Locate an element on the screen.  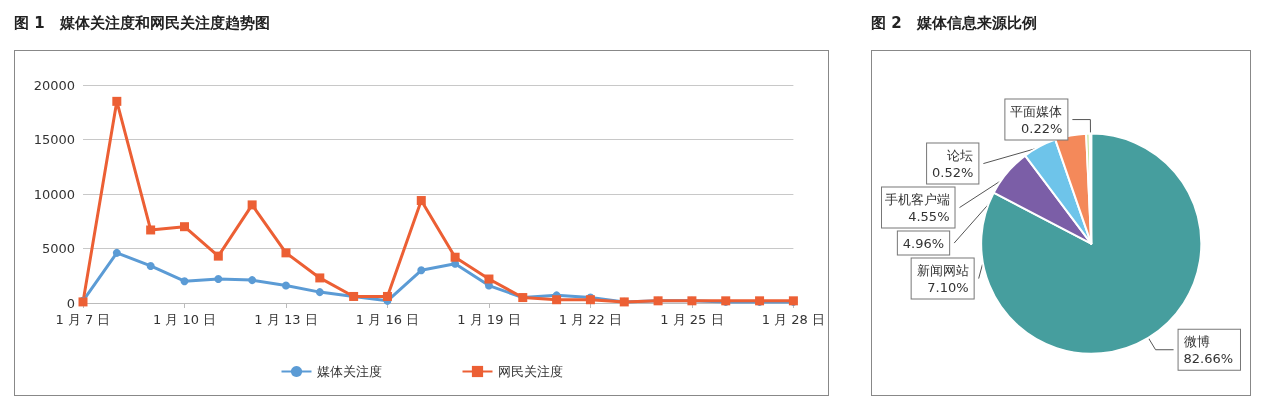
y-tick-label: 0 is located at coordinates (70, 303).